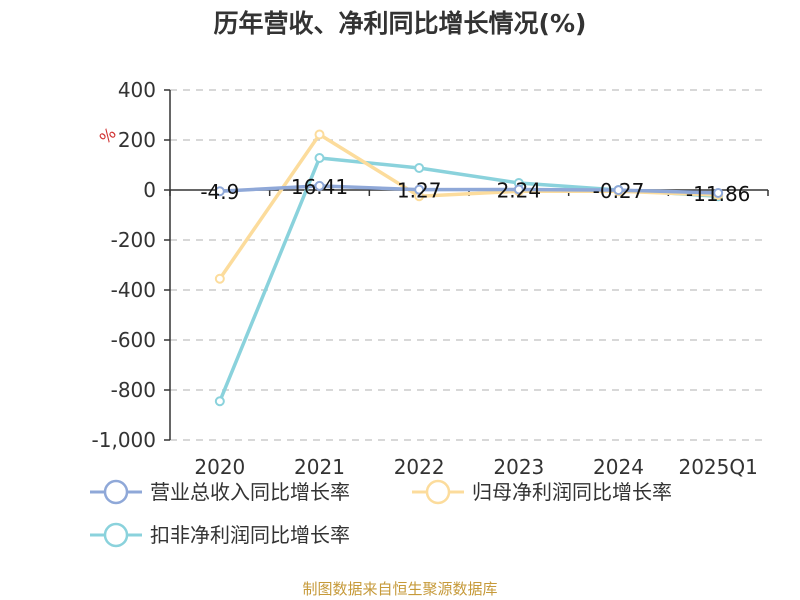 The height and width of the screenshot is (600, 800). I want to click on y-tick-label: 400, so click(137, 90).